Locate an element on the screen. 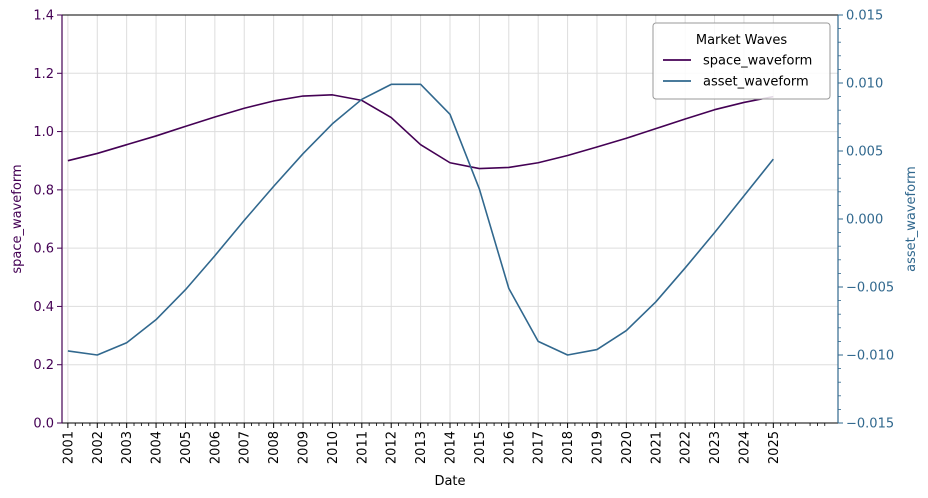  y-left-tick-label: 0.0 is located at coordinates (43, 424).